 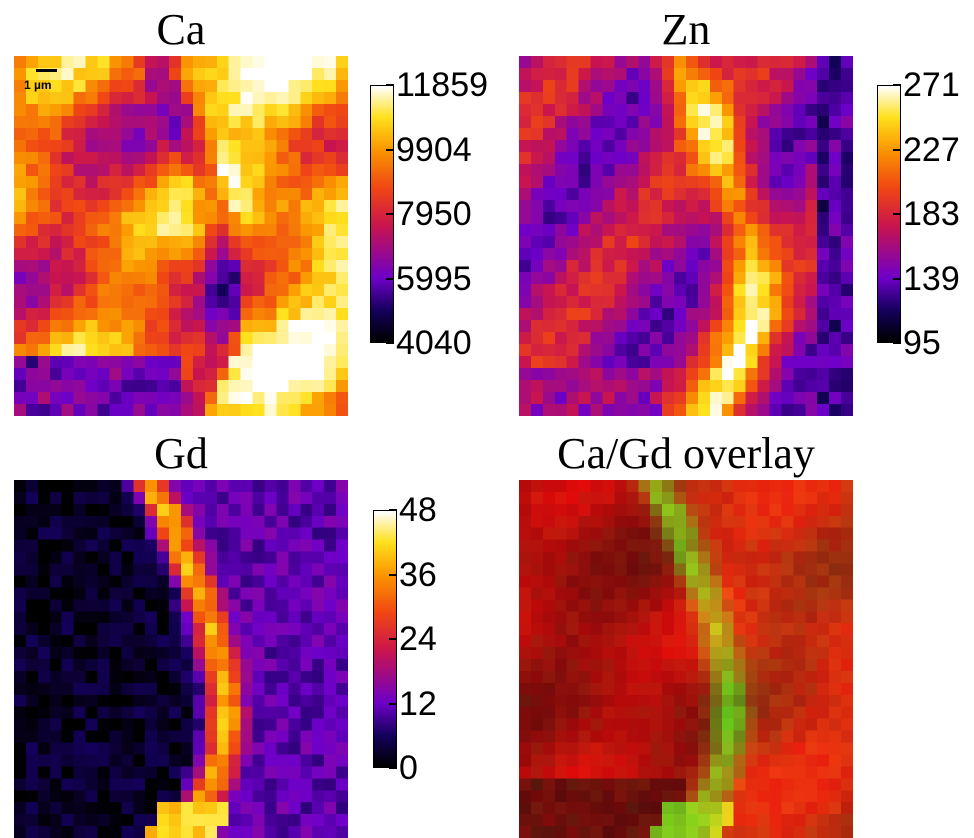 What do you see at coordinates (181, 453) in the screenshot?
I see `gd-title: Gd` at bounding box center [181, 453].